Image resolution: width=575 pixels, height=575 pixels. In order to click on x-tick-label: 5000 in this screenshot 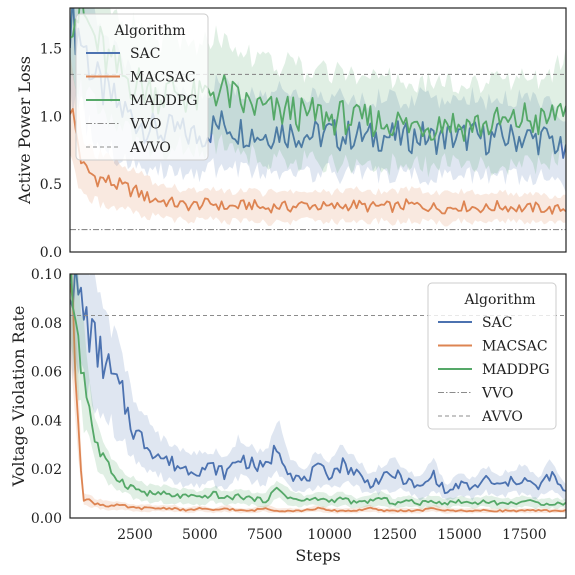, I will do `click(200, 535)`.